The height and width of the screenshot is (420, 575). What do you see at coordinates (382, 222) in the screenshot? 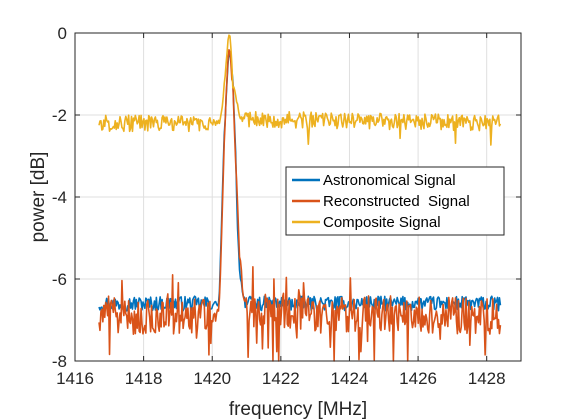
I see `legend-label-composite: Composite Signal` at bounding box center [382, 222].